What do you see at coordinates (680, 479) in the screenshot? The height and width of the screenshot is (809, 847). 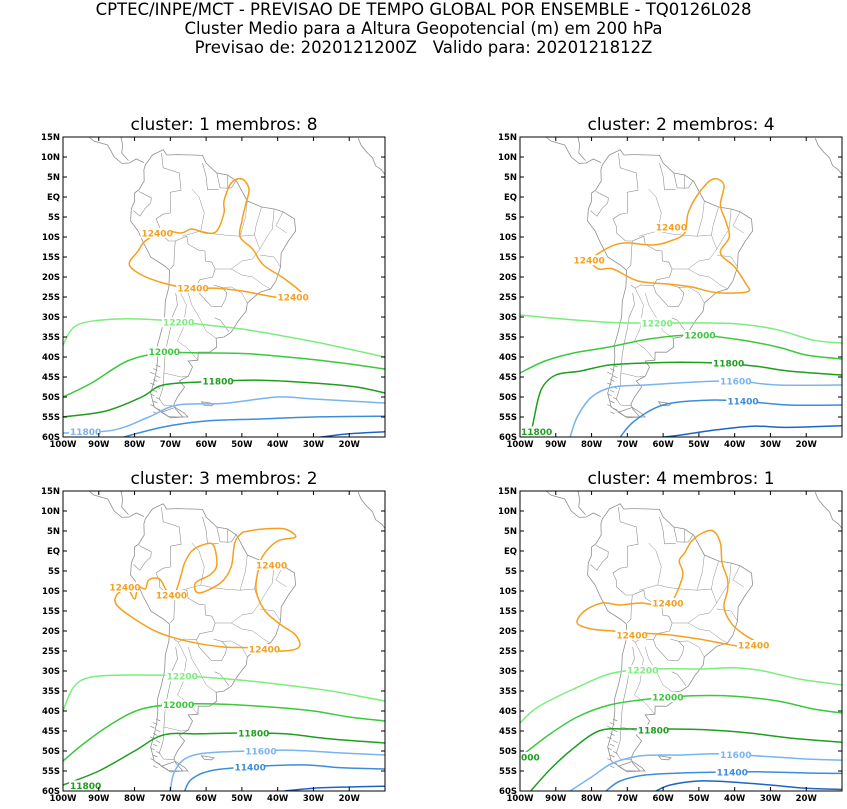 I see `panel-title: cluster: 4 membros: 1` at bounding box center [680, 479].